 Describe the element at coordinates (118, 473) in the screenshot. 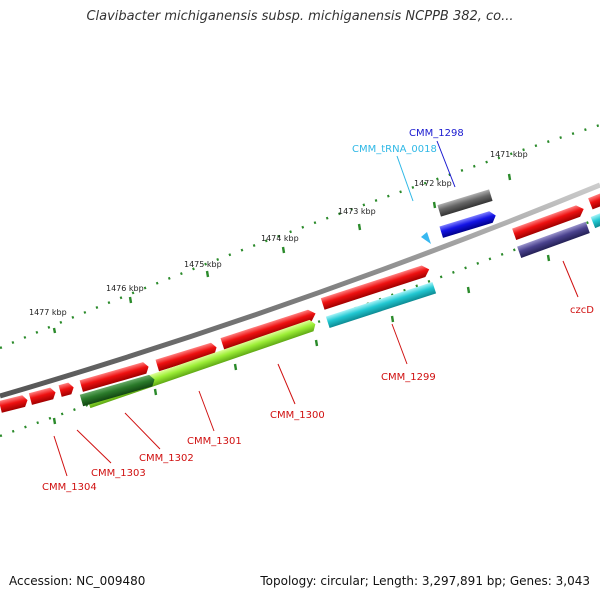

I see `gene-label-cmm-1303: CMM_1303` at that location.